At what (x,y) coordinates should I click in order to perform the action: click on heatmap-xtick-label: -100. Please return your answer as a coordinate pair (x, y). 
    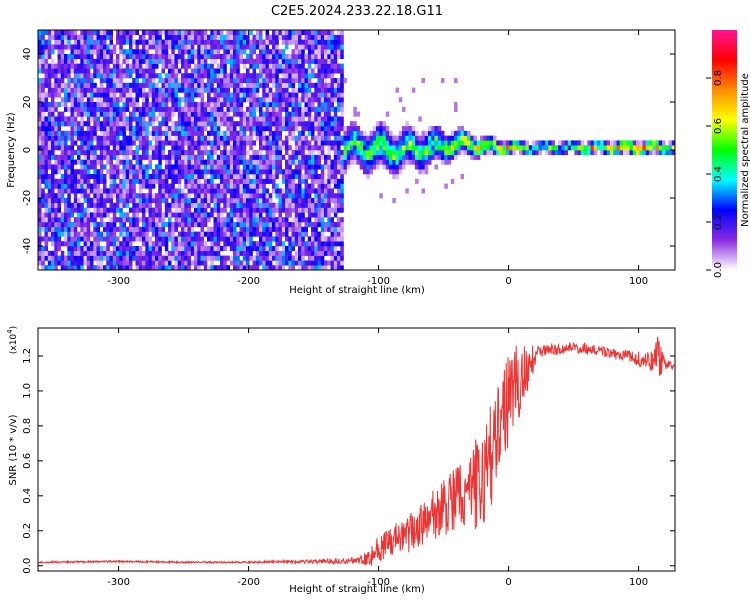
    Looking at the image, I should click on (378, 281).